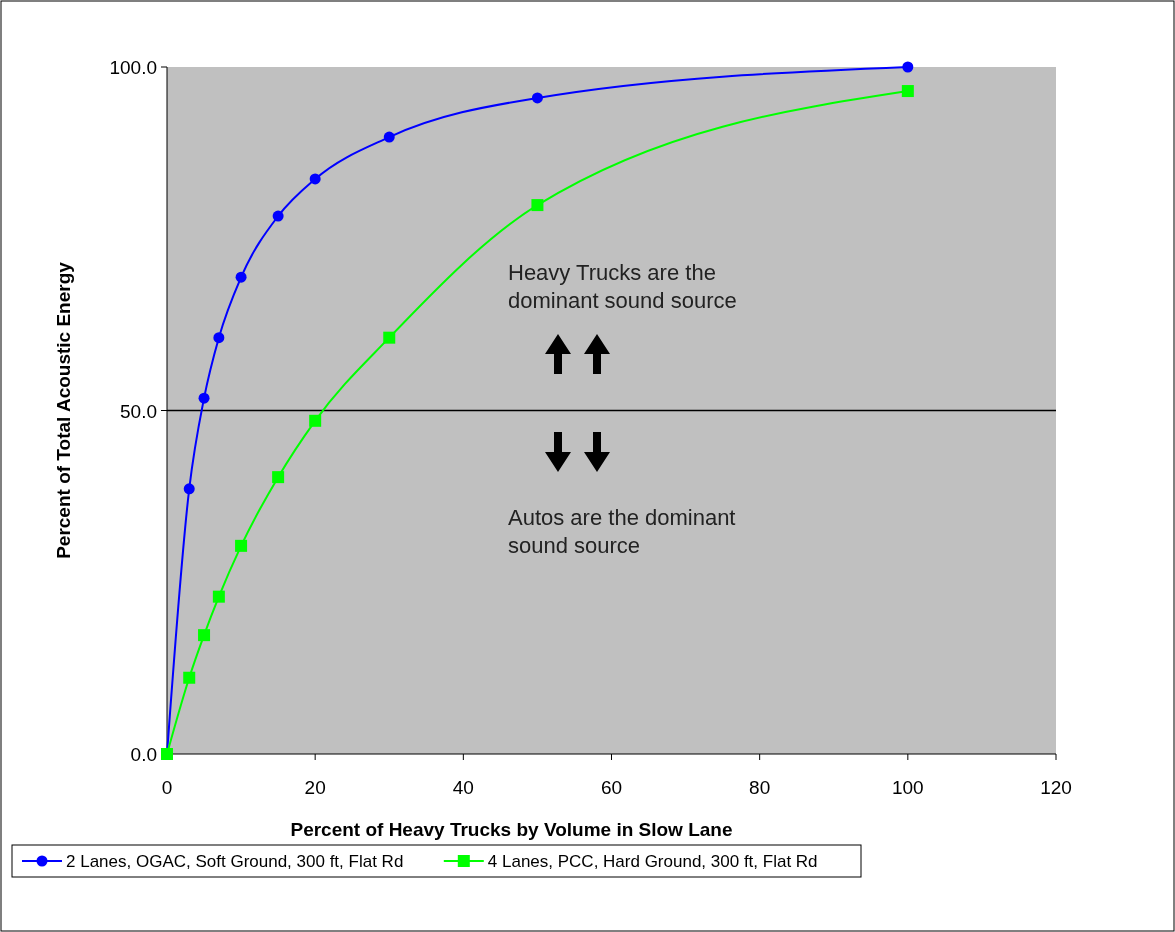 The image size is (1175, 932). What do you see at coordinates (1056, 787) in the screenshot?
I see `x-tick-label: 120` at bounding box center [1056, 787].